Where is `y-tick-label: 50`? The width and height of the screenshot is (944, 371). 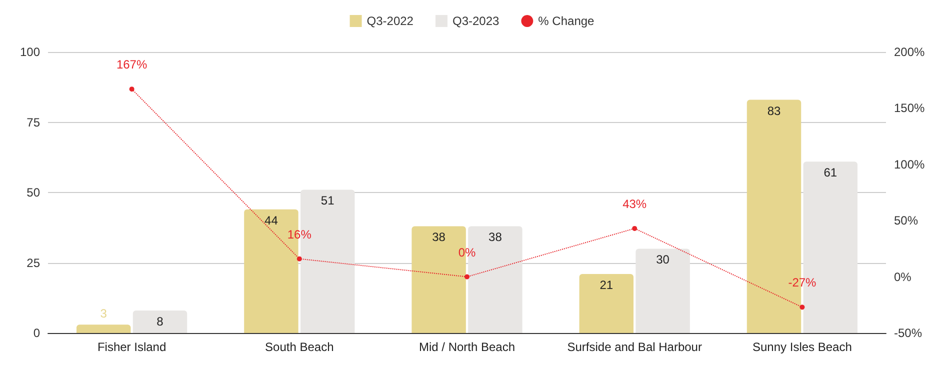 y-tick-label: 50 is located at coordinates (33, 193).